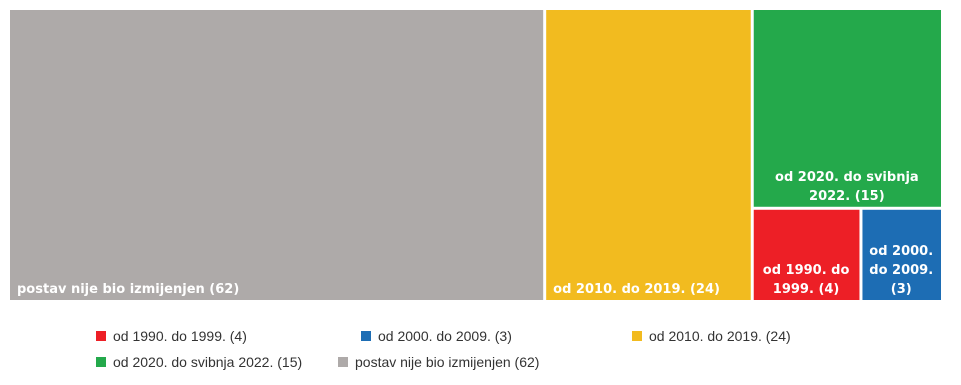 The image size is (961, 385). Describe the element at coordinates (445, 336) in the screenshot. I see `legend-label-2000-2009: od 2000. do 2009. (3)` at that location.